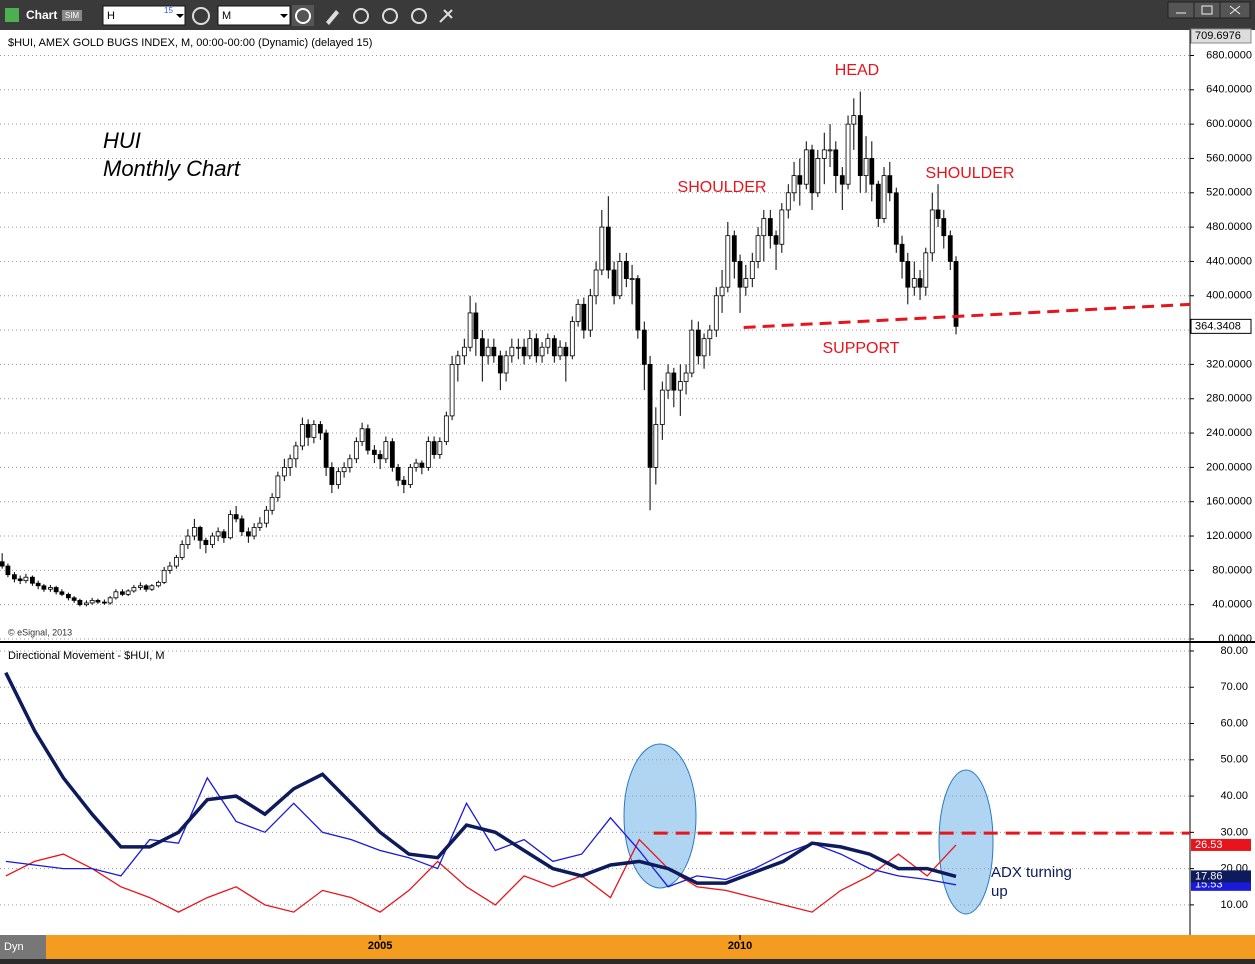 Image resolution: width=1255 pixels, height=964 pixels. Describe the element at coordinates (1229, 158) in the screenshot. I see `y-tick-label: 560.0000` at that location.